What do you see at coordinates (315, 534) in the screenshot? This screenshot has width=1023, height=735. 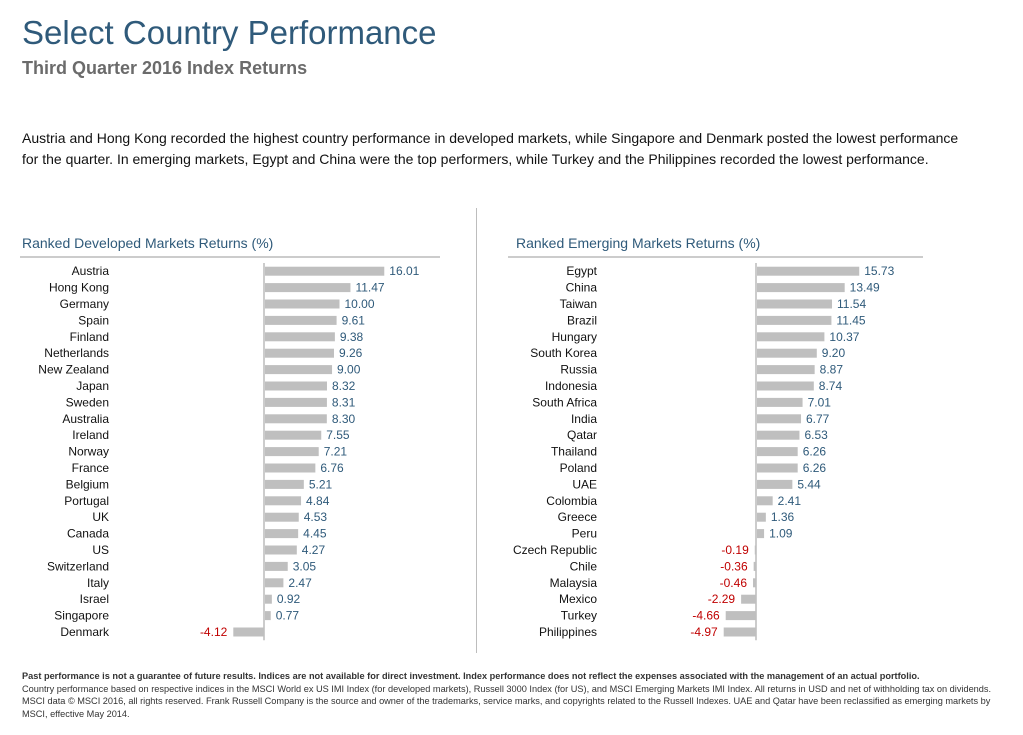 I see `developed-value-label: 4.45` at bounding box center [315, 534].